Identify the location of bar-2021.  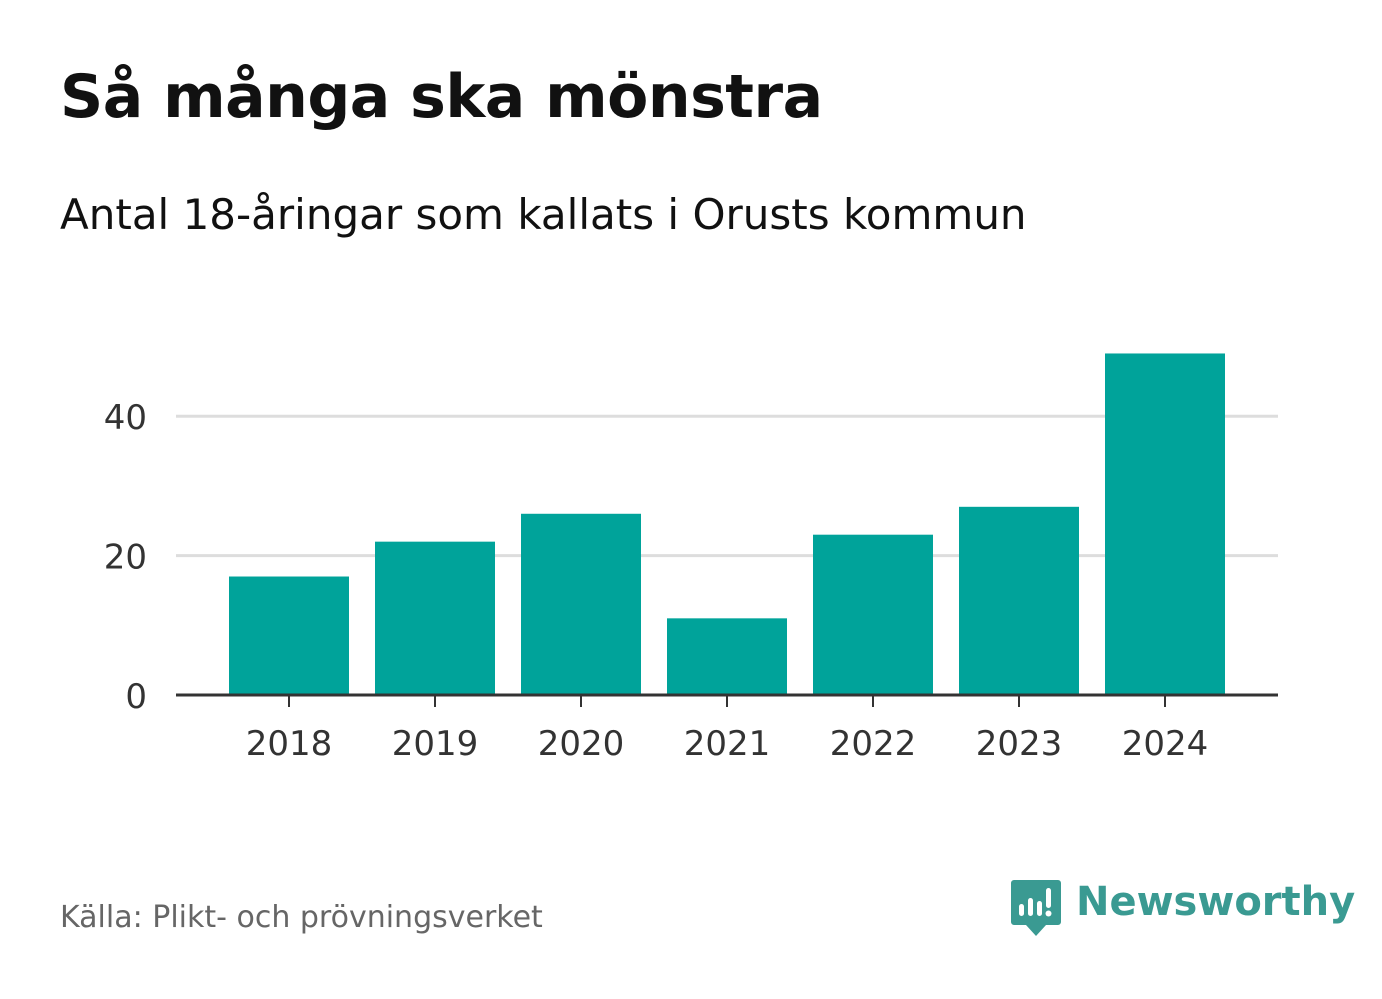
(727, 656).